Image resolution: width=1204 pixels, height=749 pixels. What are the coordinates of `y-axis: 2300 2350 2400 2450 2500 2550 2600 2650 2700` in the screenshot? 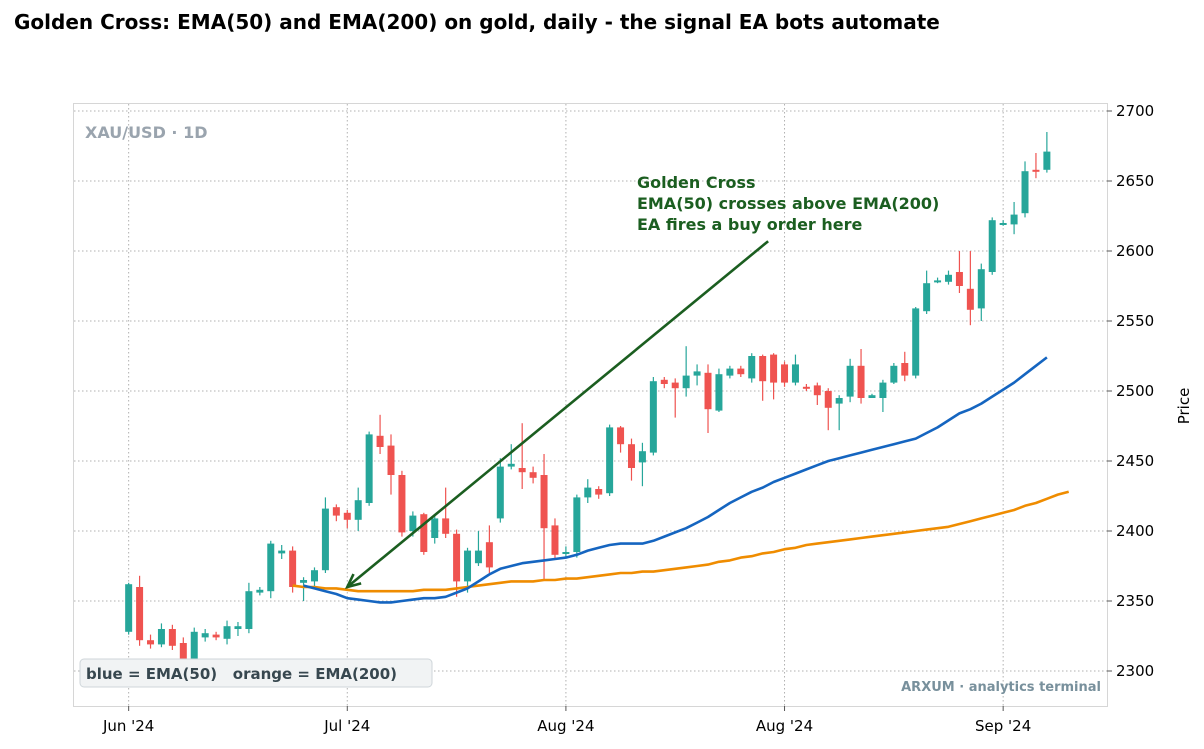 It's located at (1130, 391).